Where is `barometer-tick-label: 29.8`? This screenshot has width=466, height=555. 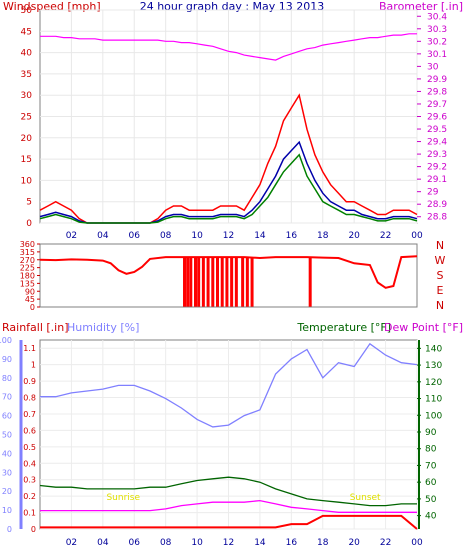 barometer-tick-label: 29.8 is located at coordinates (437, 92).